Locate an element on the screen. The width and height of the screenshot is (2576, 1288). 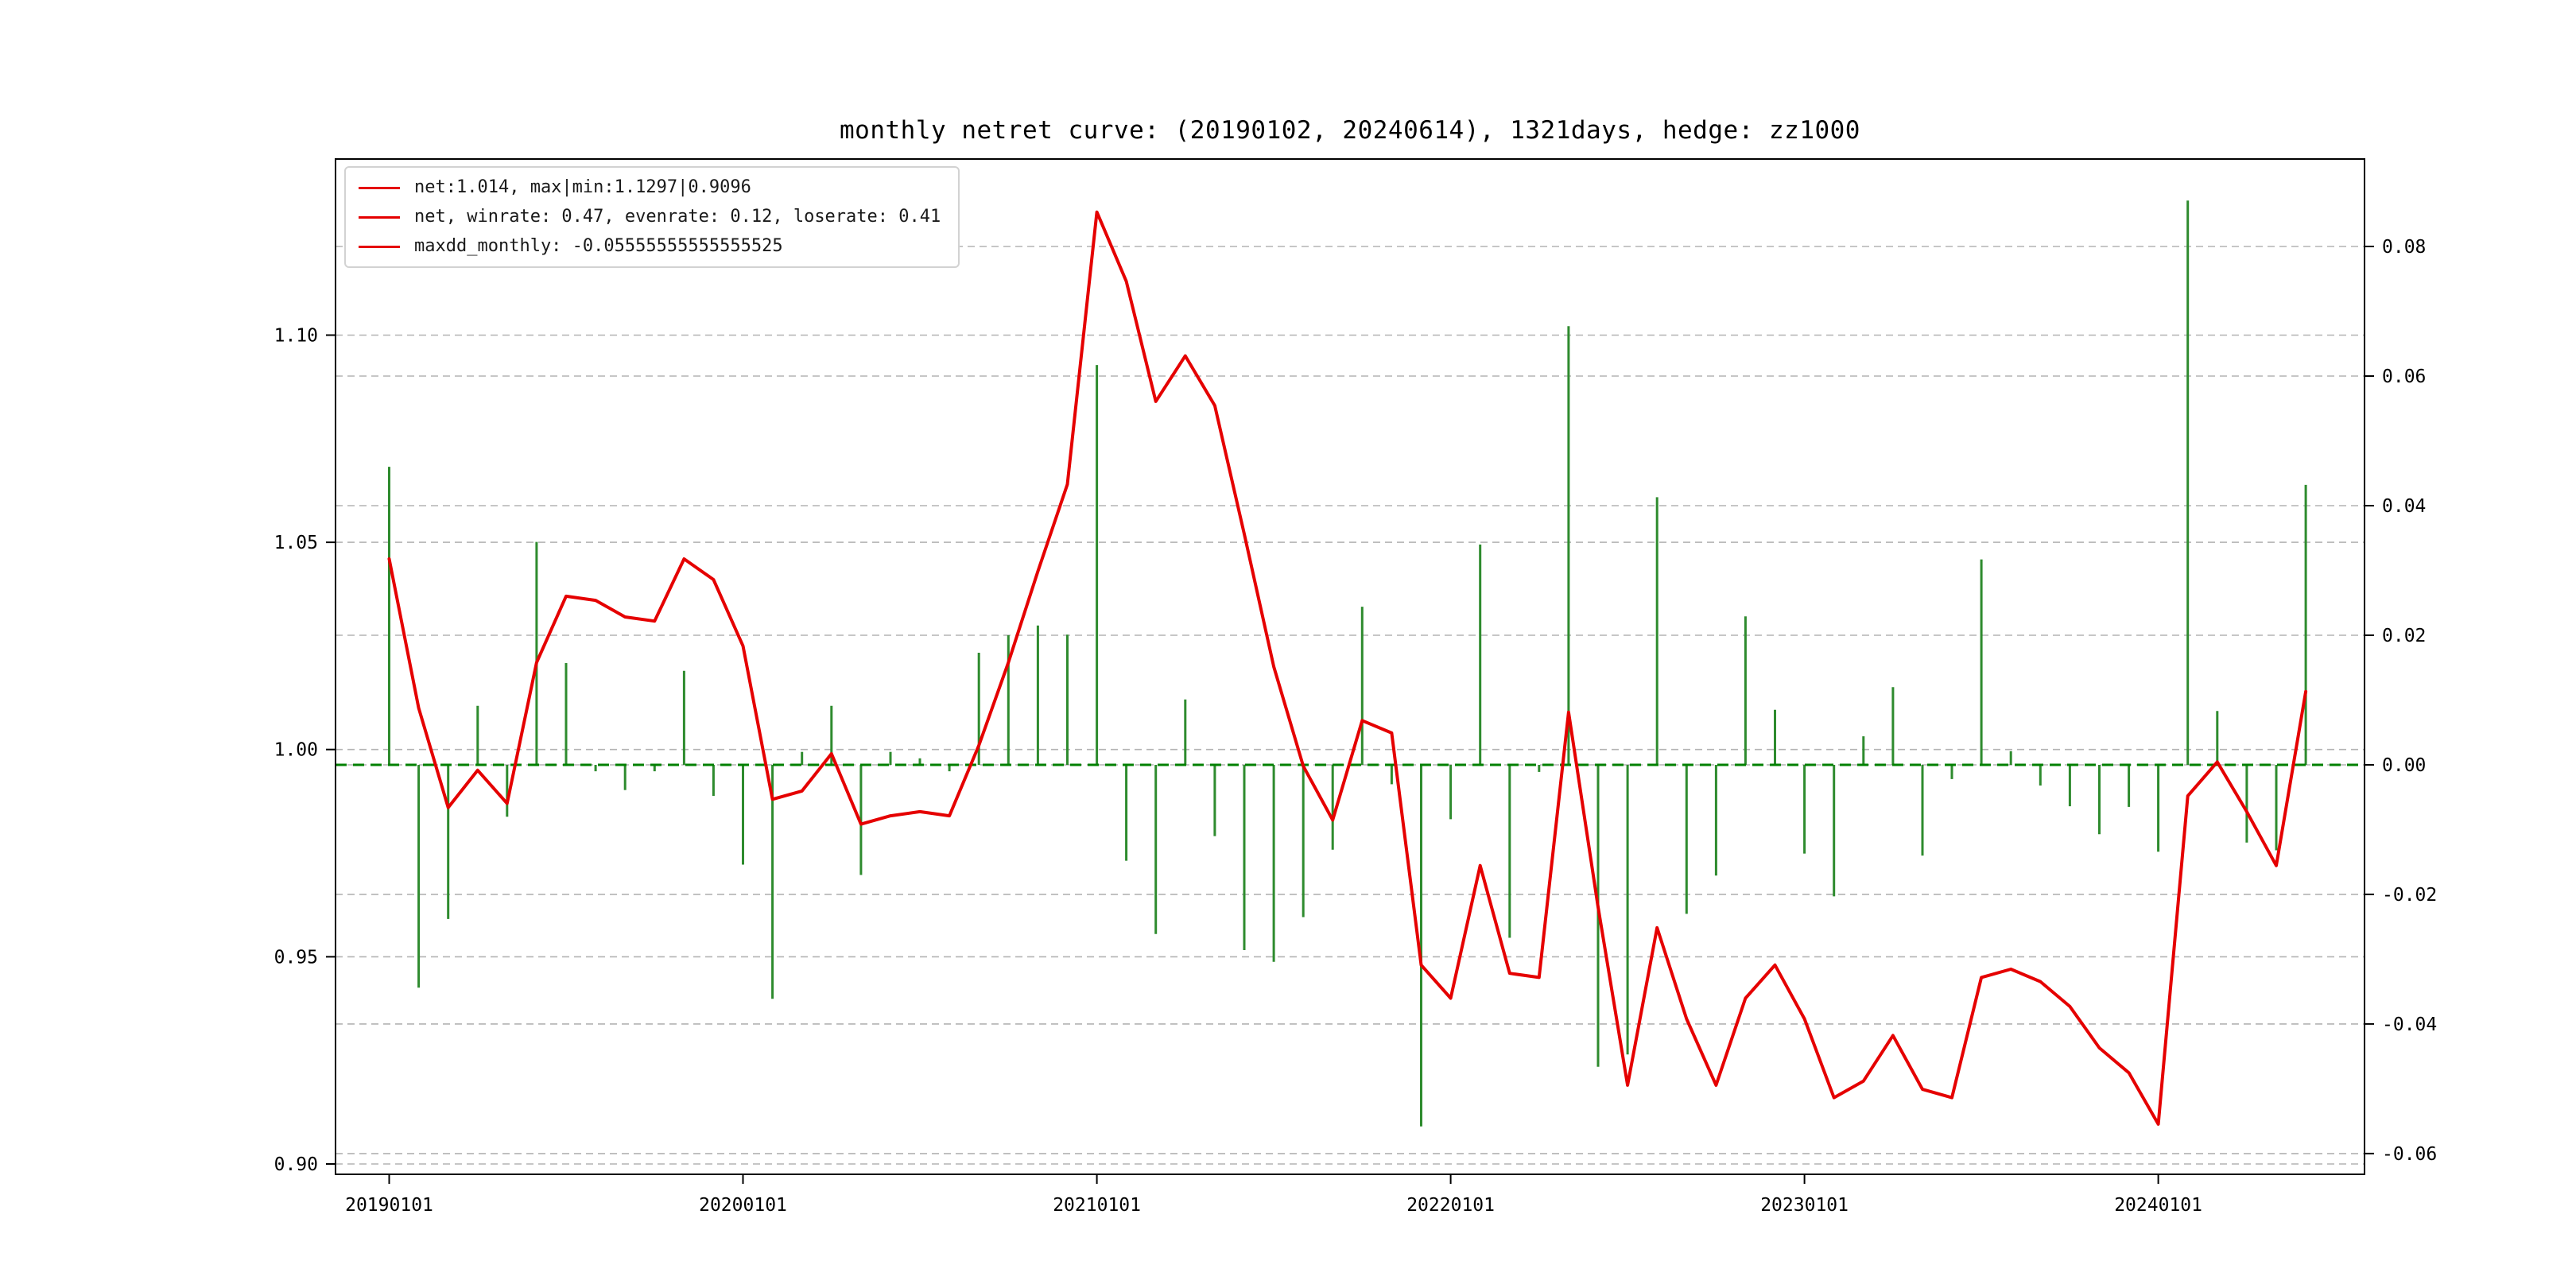
right-tick-label: -0.06 is located at coordinates (2410, 1155).